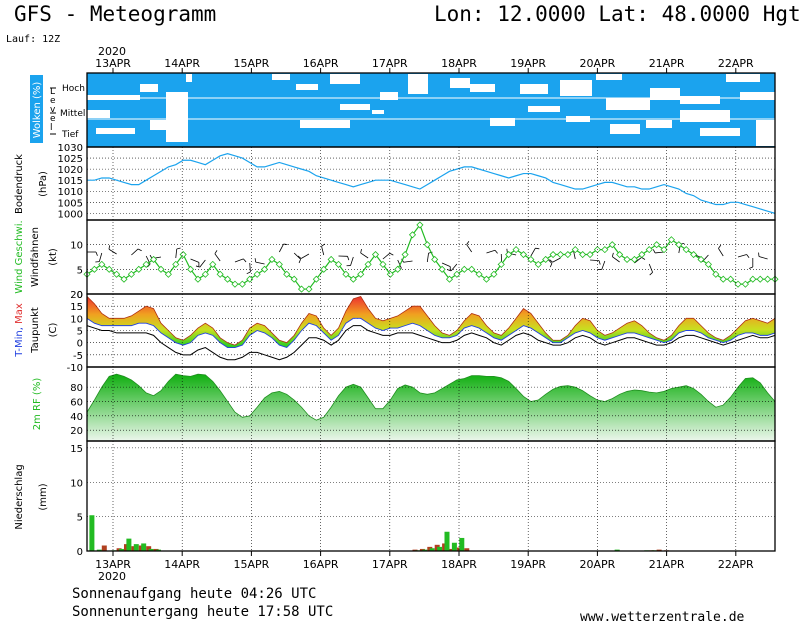  I want to click on pressure-tick-label: 1020, so click(70, 170).